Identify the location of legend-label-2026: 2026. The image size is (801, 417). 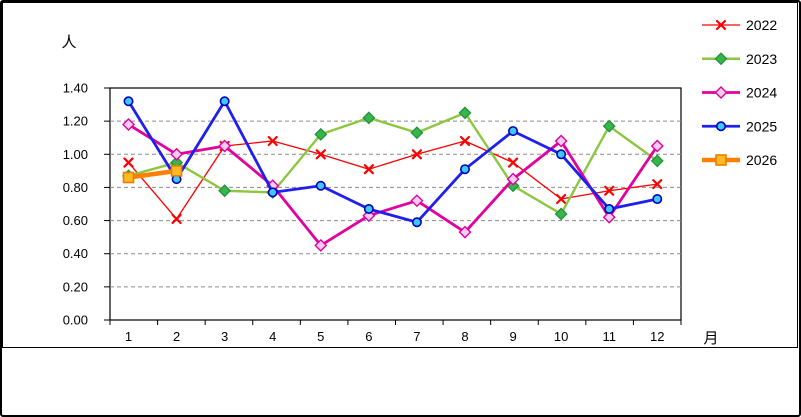
(761, 160).